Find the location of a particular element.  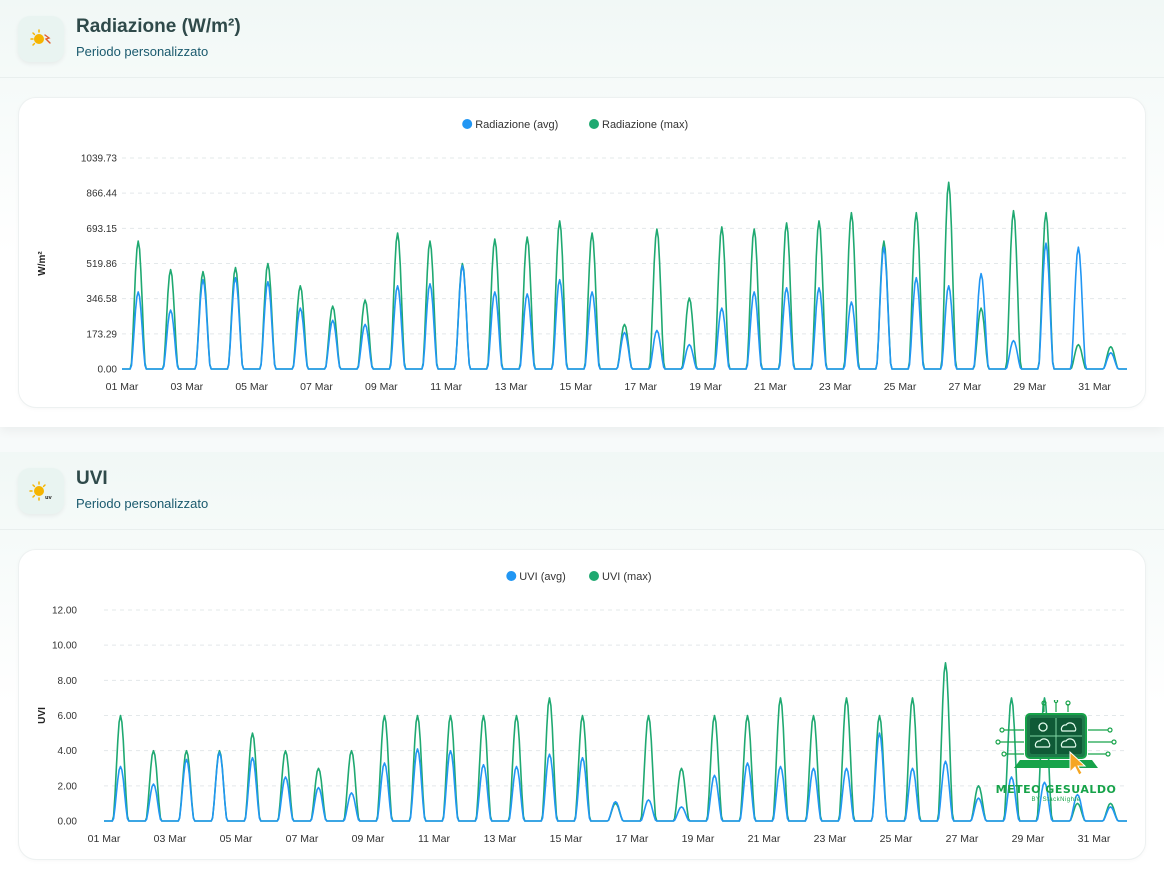

radiation-panel-header: Radiazione (W/m²) Periodo personalizzato is located at coordinates (582, 39).